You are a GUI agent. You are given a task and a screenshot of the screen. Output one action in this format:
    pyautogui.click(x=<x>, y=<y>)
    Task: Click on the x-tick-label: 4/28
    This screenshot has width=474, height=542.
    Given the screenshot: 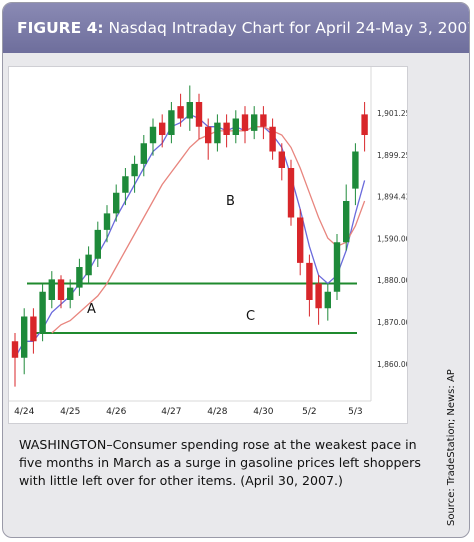 What is the action you would take?
    pyautogui.click(x=217, y=412)
    